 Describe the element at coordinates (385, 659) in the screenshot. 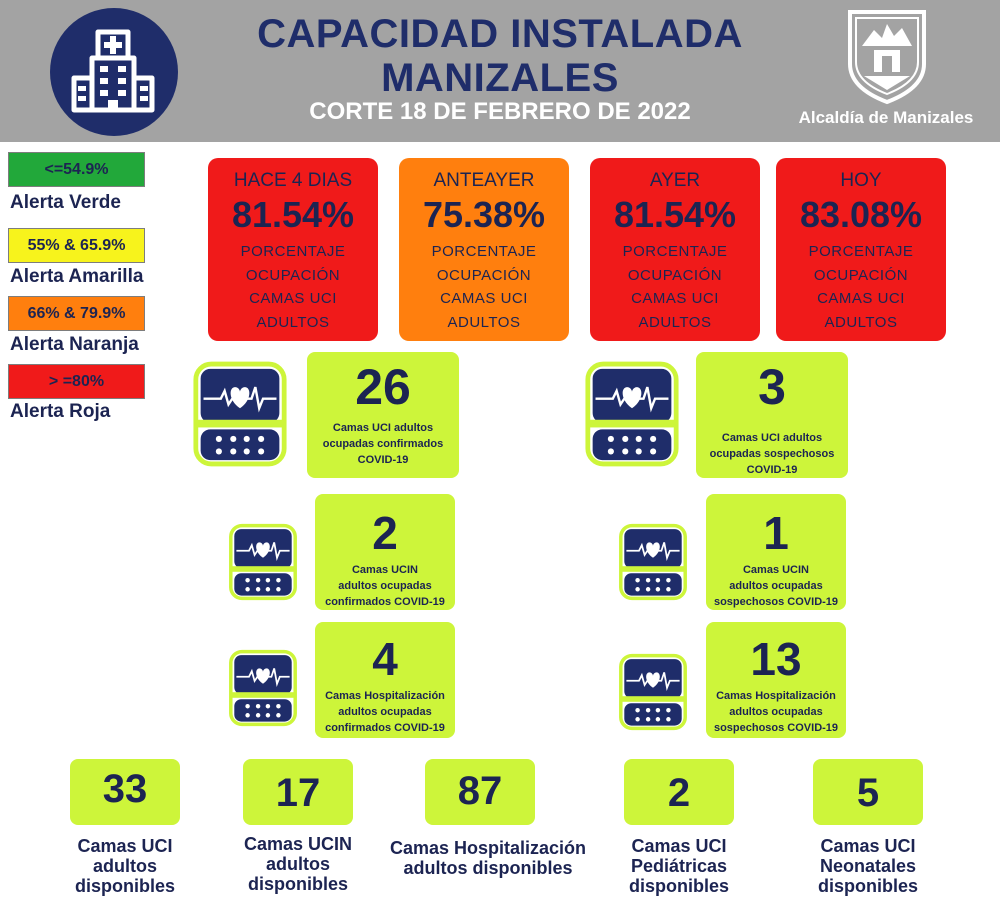

I see `hosp-confirmed-value: 4` at that location.